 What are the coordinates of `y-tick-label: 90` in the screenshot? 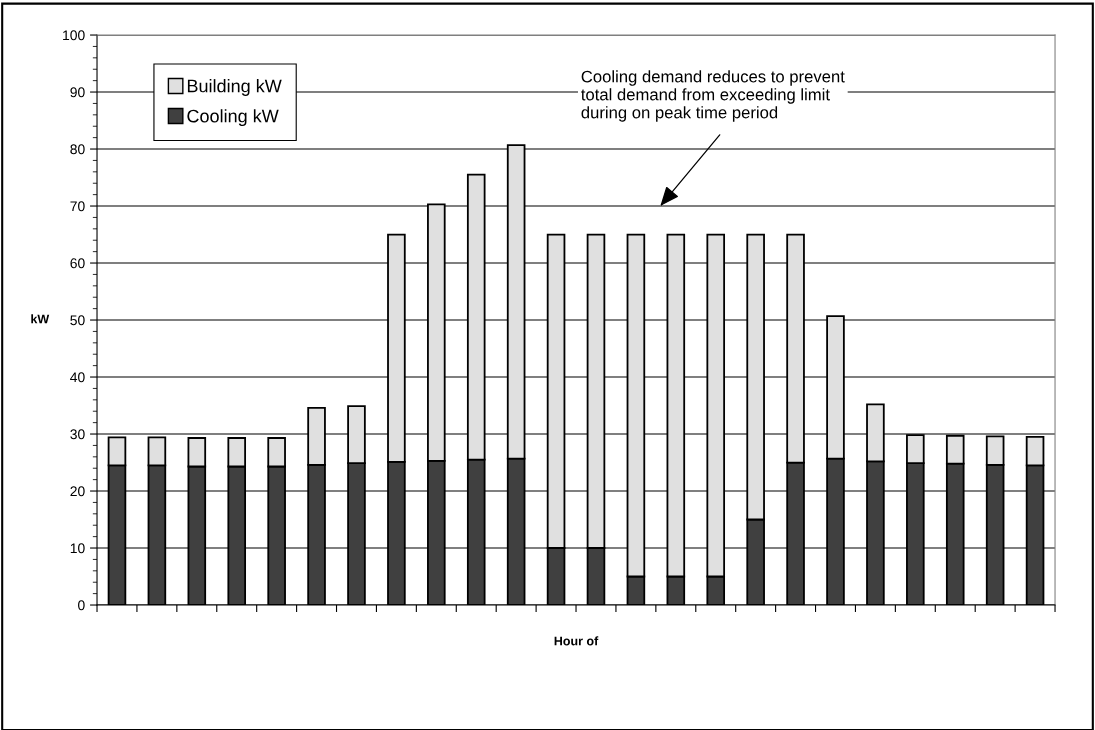 It's located at (77, 92).